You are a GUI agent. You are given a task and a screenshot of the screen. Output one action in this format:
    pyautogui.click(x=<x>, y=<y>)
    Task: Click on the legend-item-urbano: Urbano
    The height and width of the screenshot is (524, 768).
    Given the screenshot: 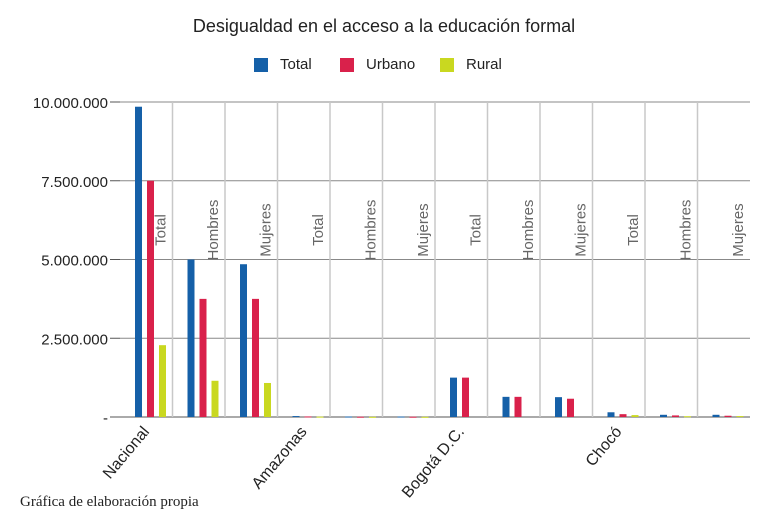 What is the action you would take?
    pyautogui.click(x=377, y=64)
    